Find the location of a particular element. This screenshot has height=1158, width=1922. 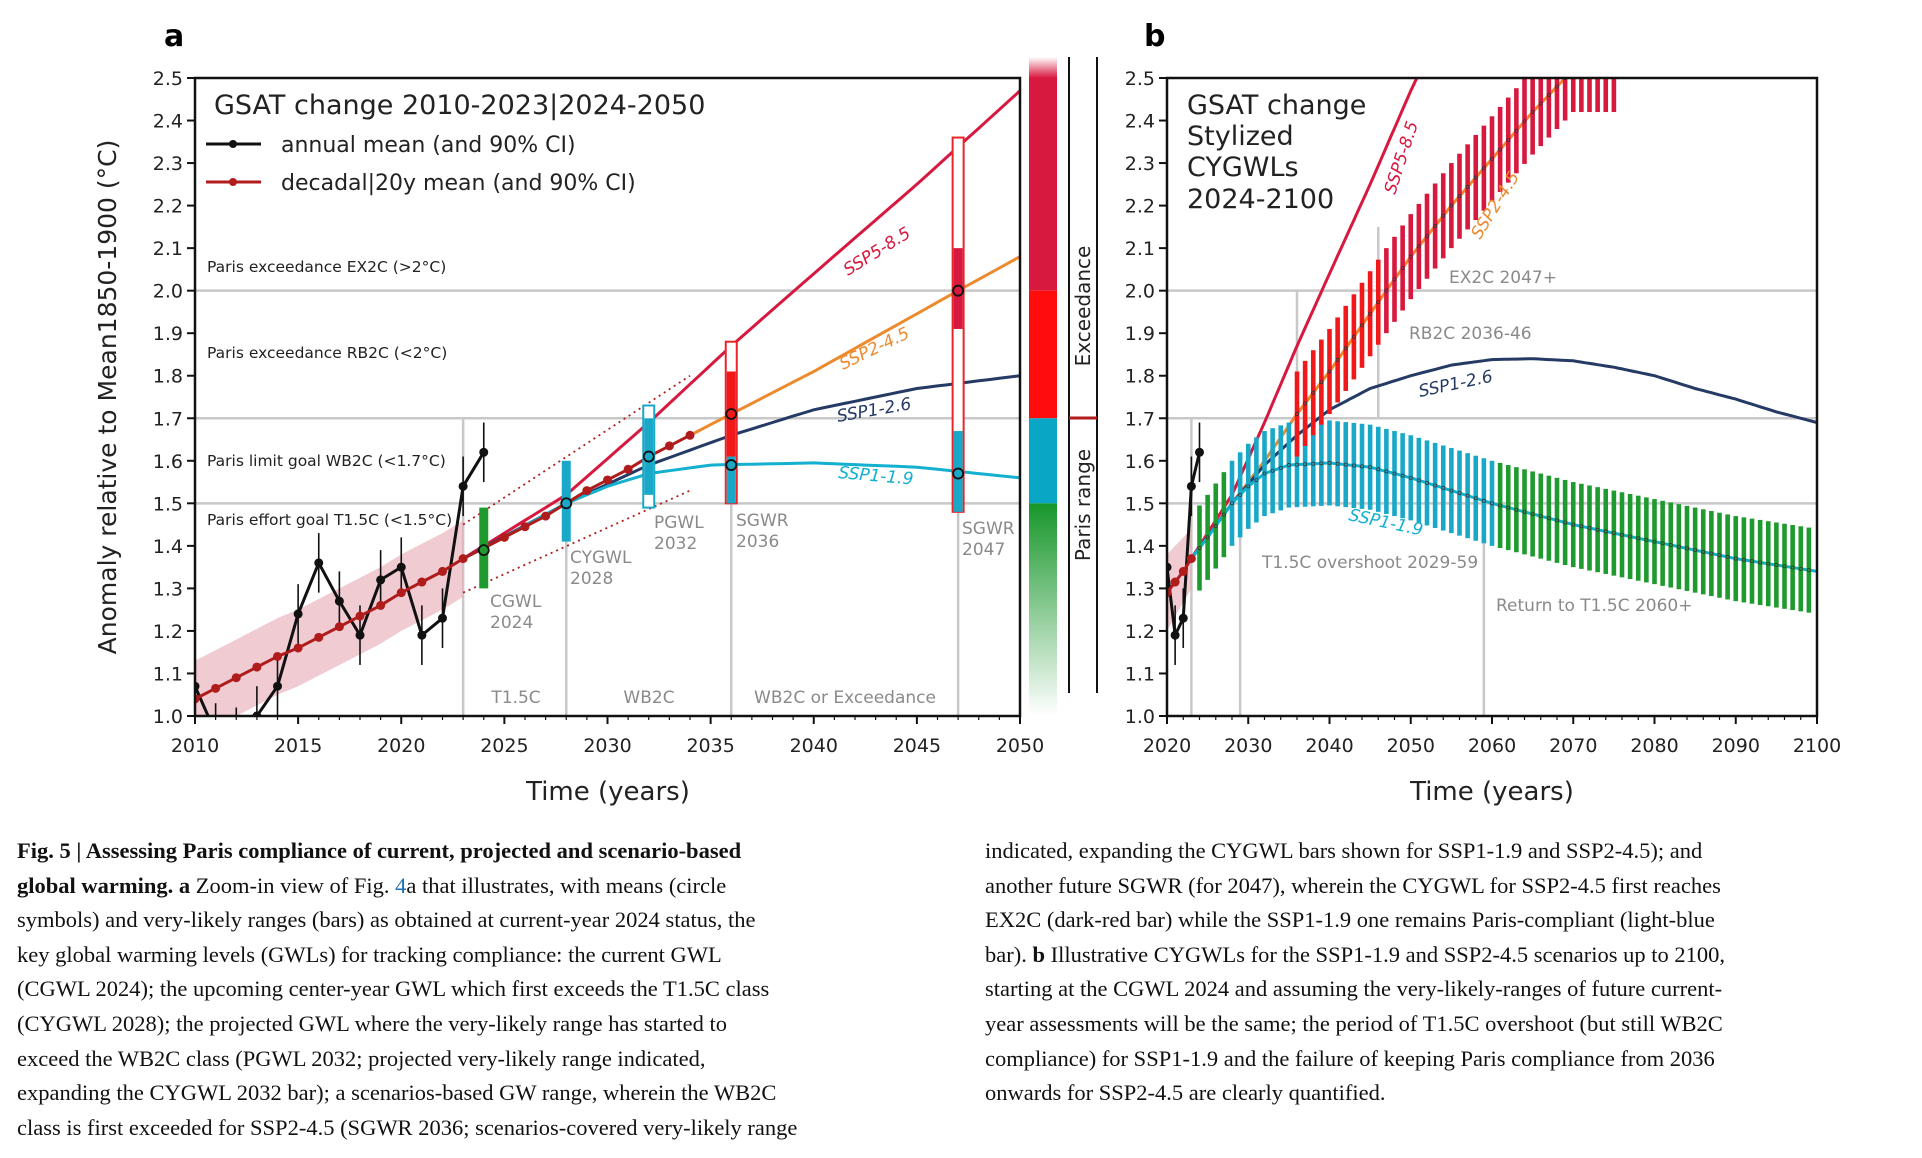

a-y-axis-label: Anomaly relative to Mean1850-1900 (°C) is located at coordinates (107, 397).